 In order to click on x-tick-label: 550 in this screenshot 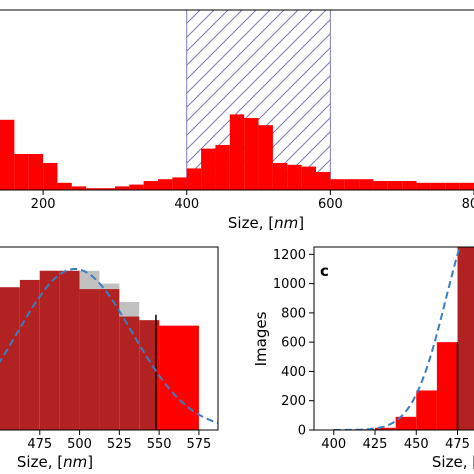, I will do `click(159, 444)`.